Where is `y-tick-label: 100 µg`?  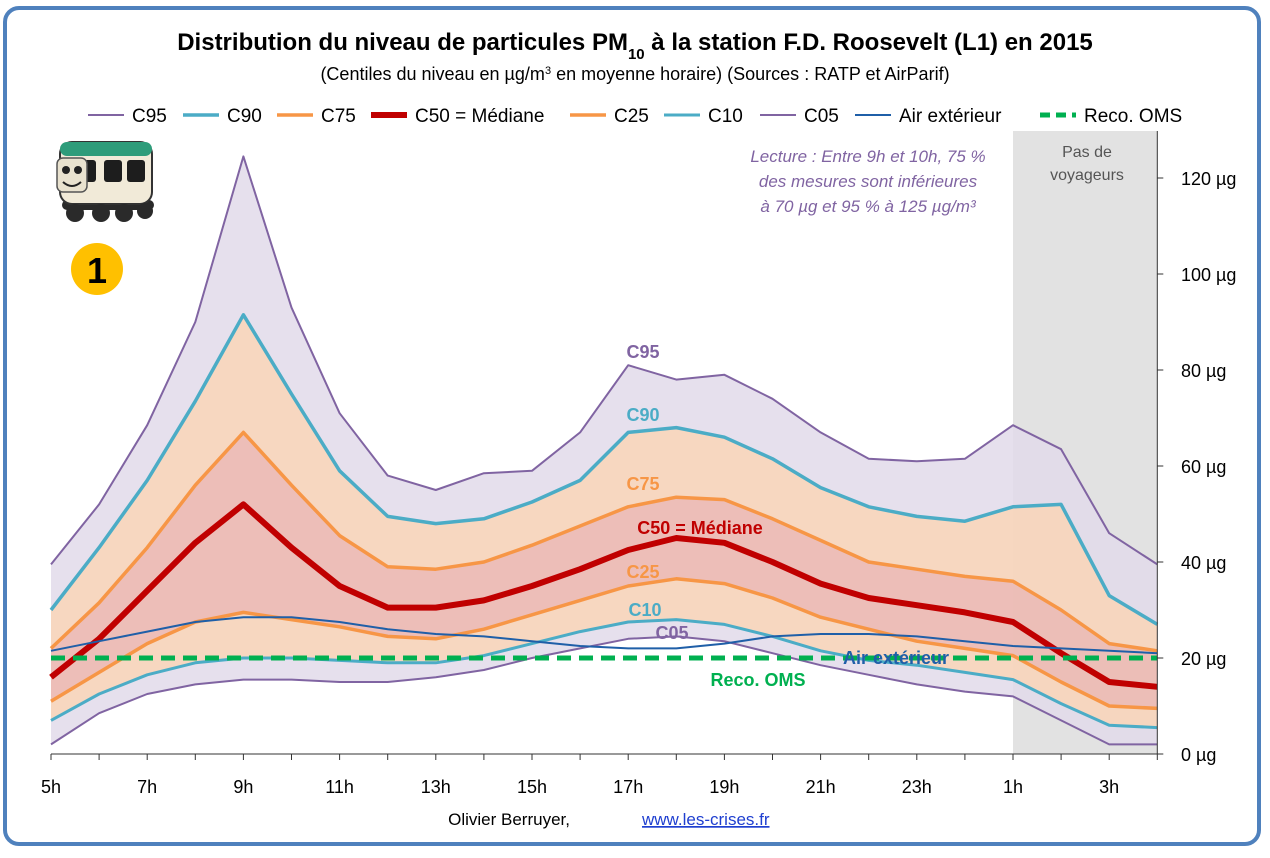 y-tick-label: 100 µg is located at coordinates (1208, 275).